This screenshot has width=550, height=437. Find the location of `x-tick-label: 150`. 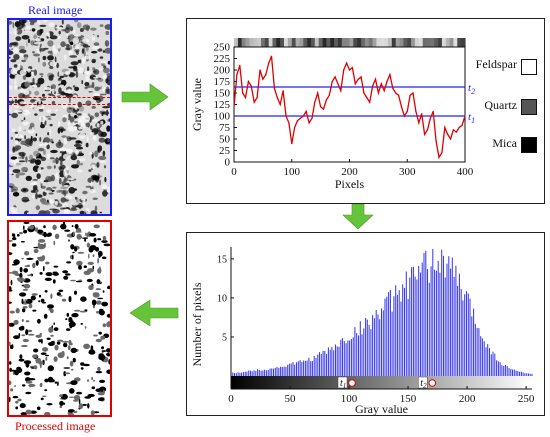

x-tick-label: 150 is located at coordinates (408, 399).